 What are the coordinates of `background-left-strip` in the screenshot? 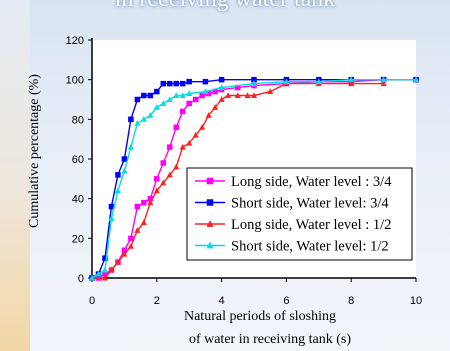 It's located at (15, 175).